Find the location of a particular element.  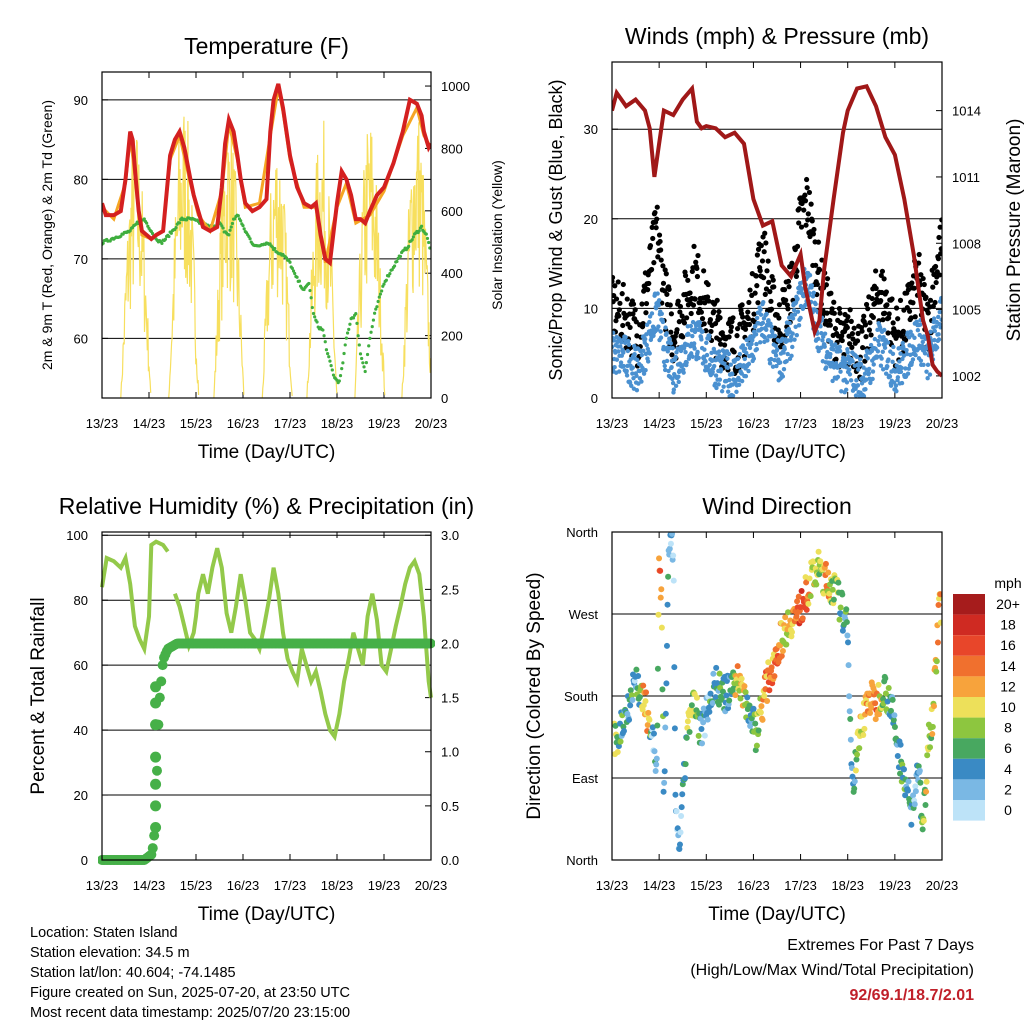

x-tick-label: 20/23 is located at coordinates (431, 423).